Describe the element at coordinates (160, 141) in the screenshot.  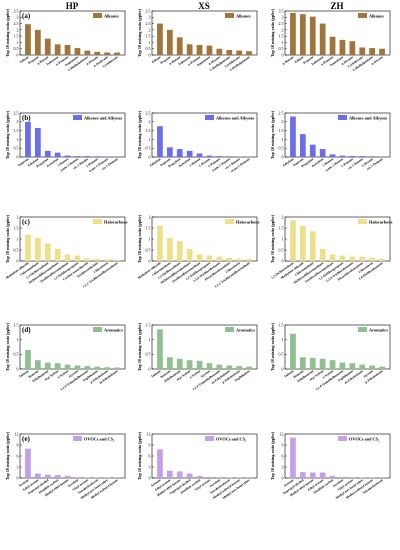
I see `bar-ethylene` at that location.